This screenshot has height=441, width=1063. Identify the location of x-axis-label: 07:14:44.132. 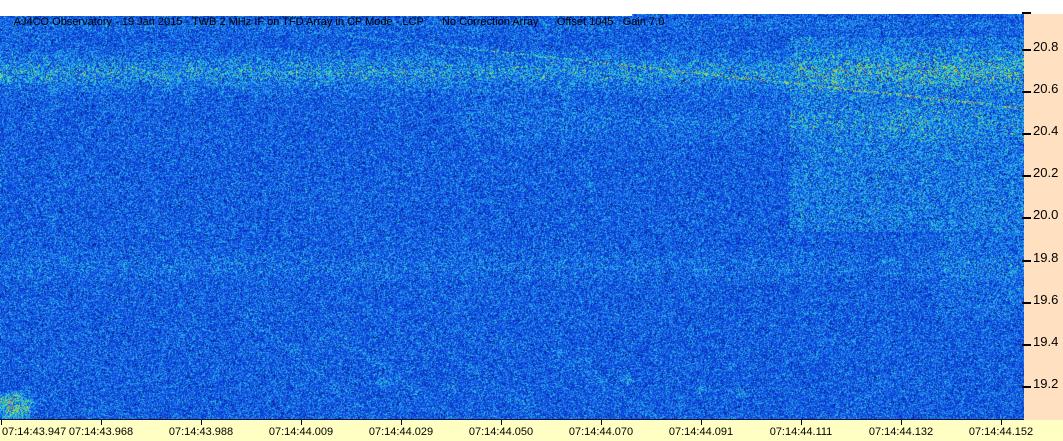
(901, 432).